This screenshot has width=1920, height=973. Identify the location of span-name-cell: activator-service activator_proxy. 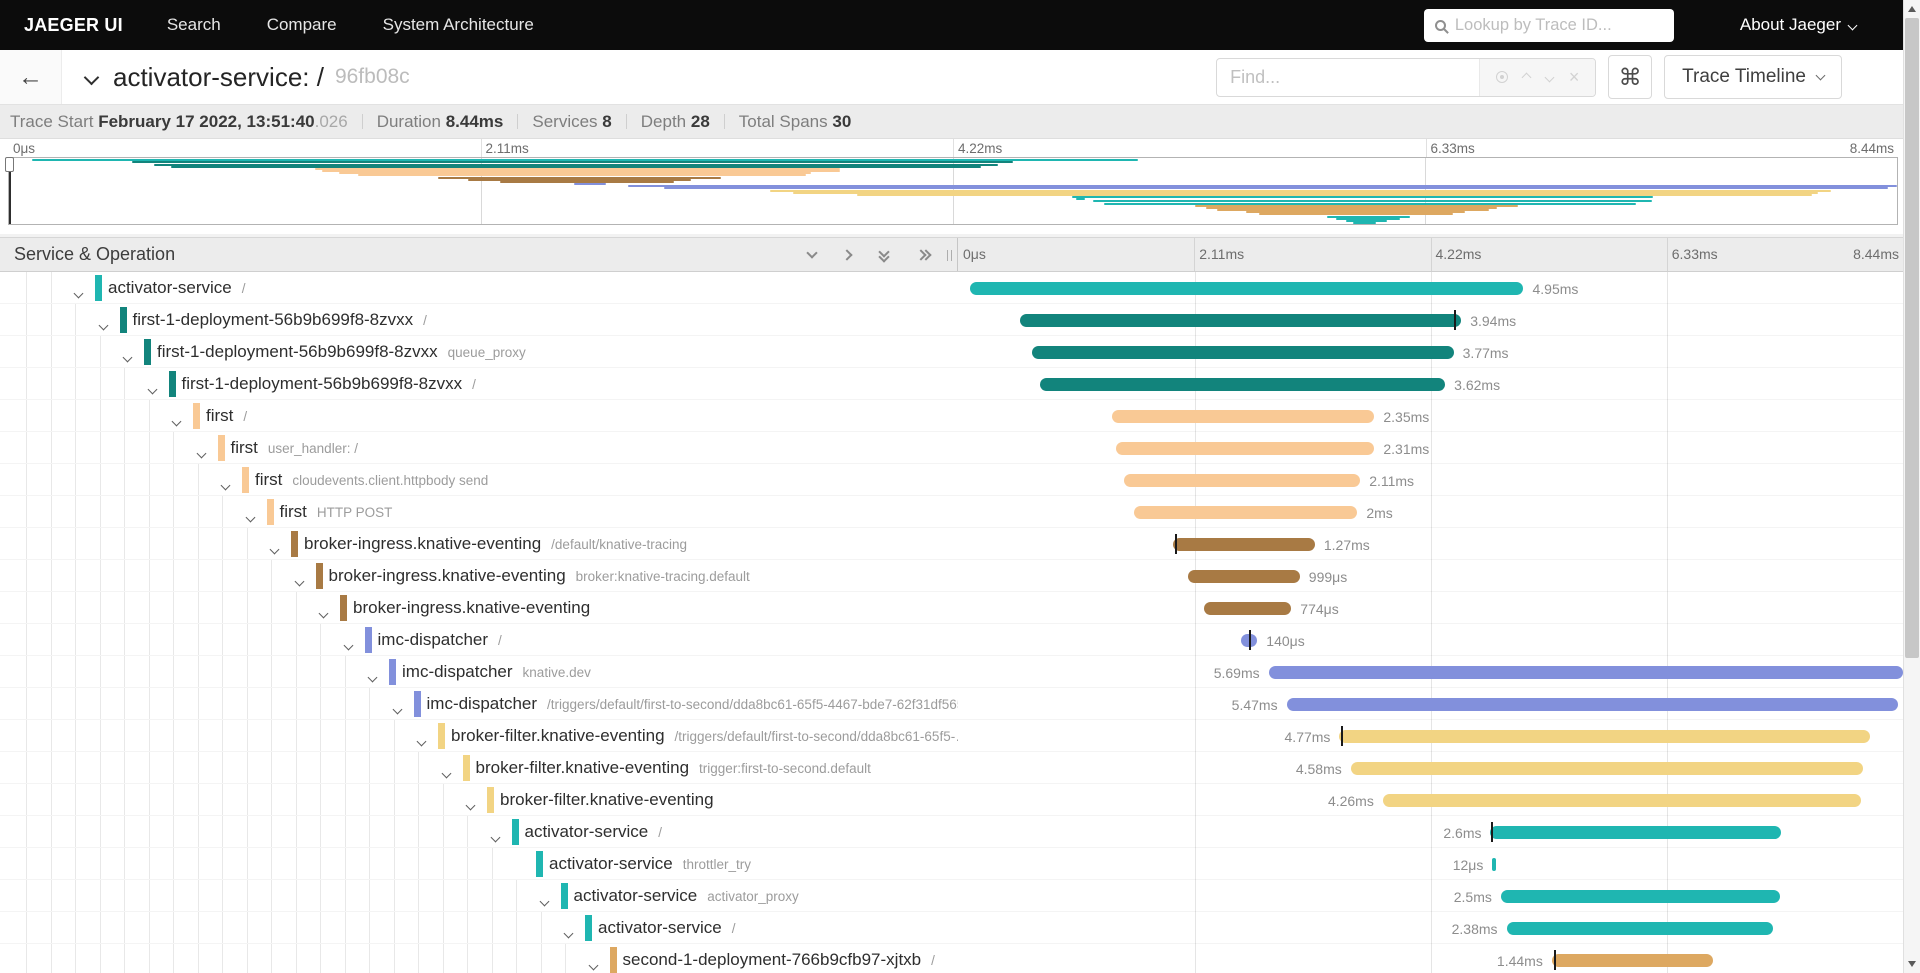
(479, 895).